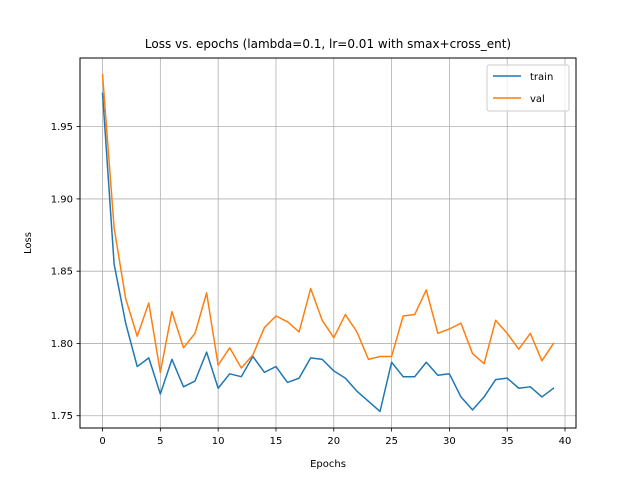 The width and height of the screenshot is (640, 480). What do you see at coordinates (276, 441) in the screenshot?
I see `x-tick-label: 15` at bounding box center [276, 441].